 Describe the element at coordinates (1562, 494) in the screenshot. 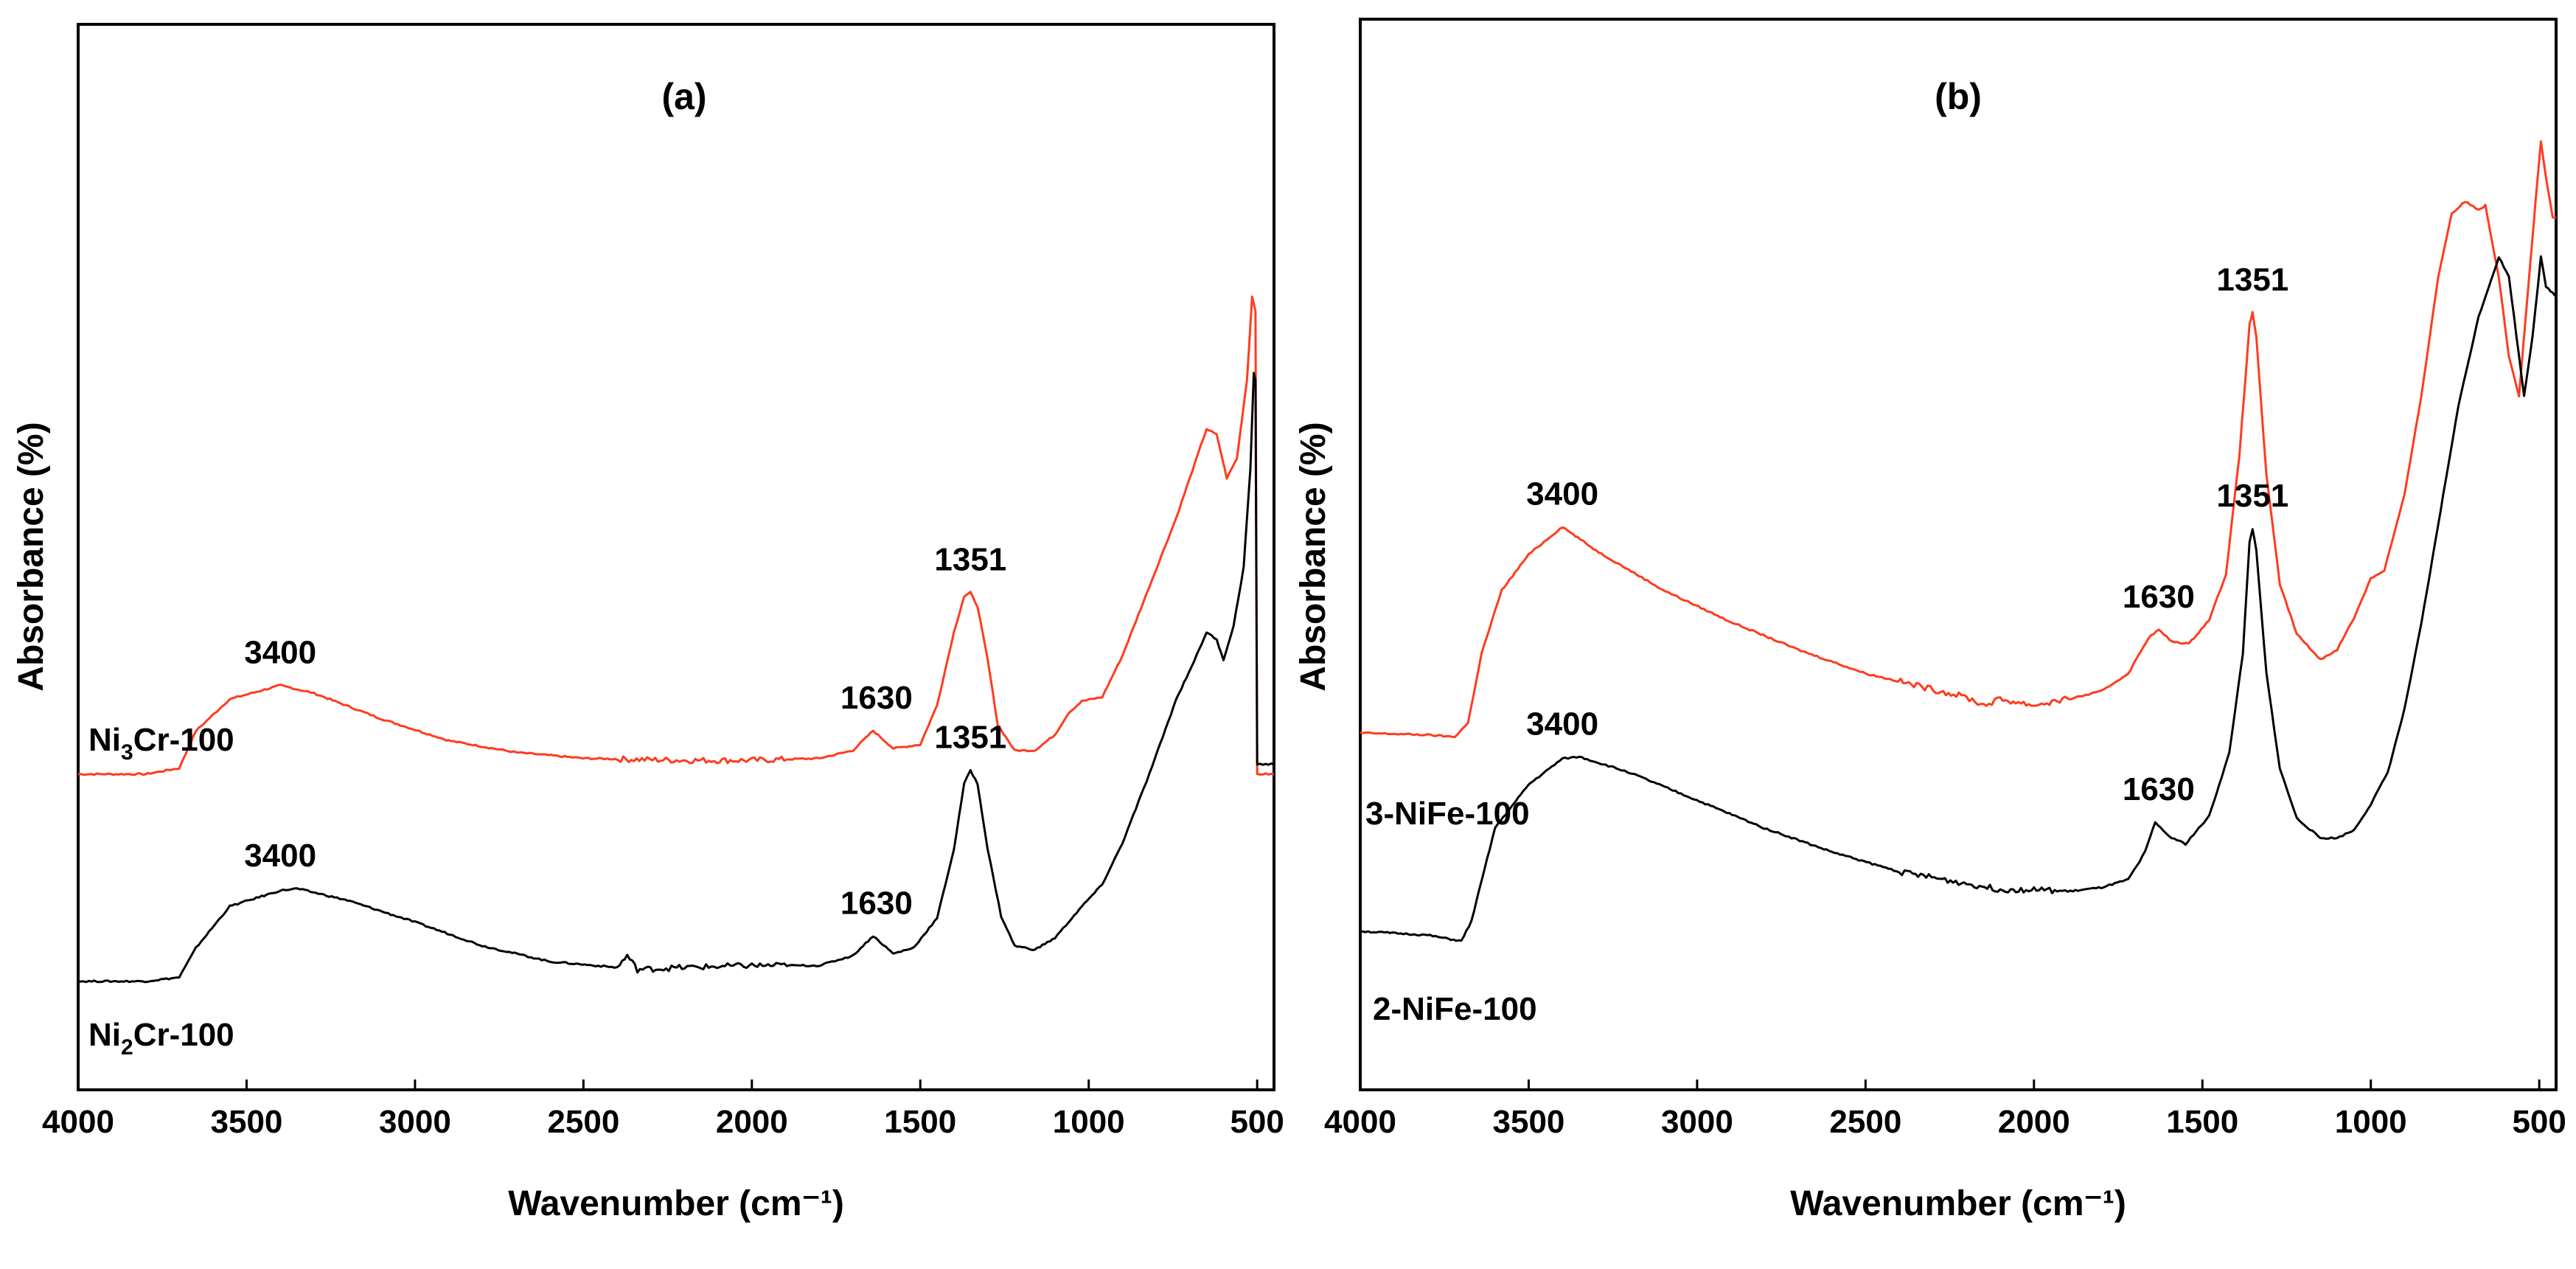

I see `peak-label-3-nife-100-3400: 3400` at that location.